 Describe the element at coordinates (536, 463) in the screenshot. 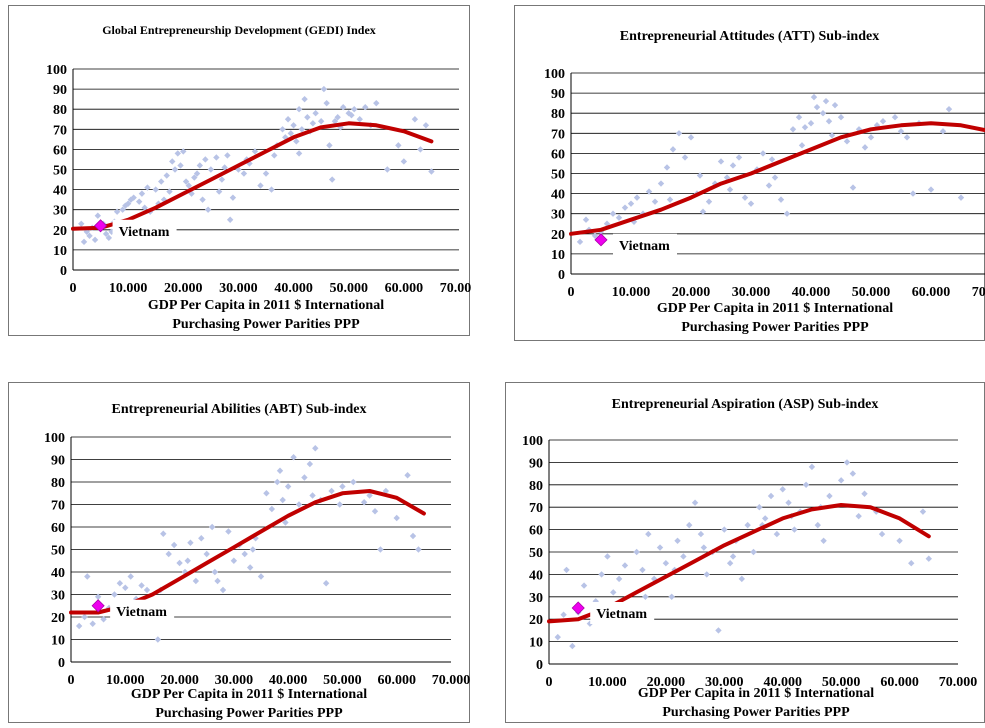

I see `y-tick-label: 90` at that location.